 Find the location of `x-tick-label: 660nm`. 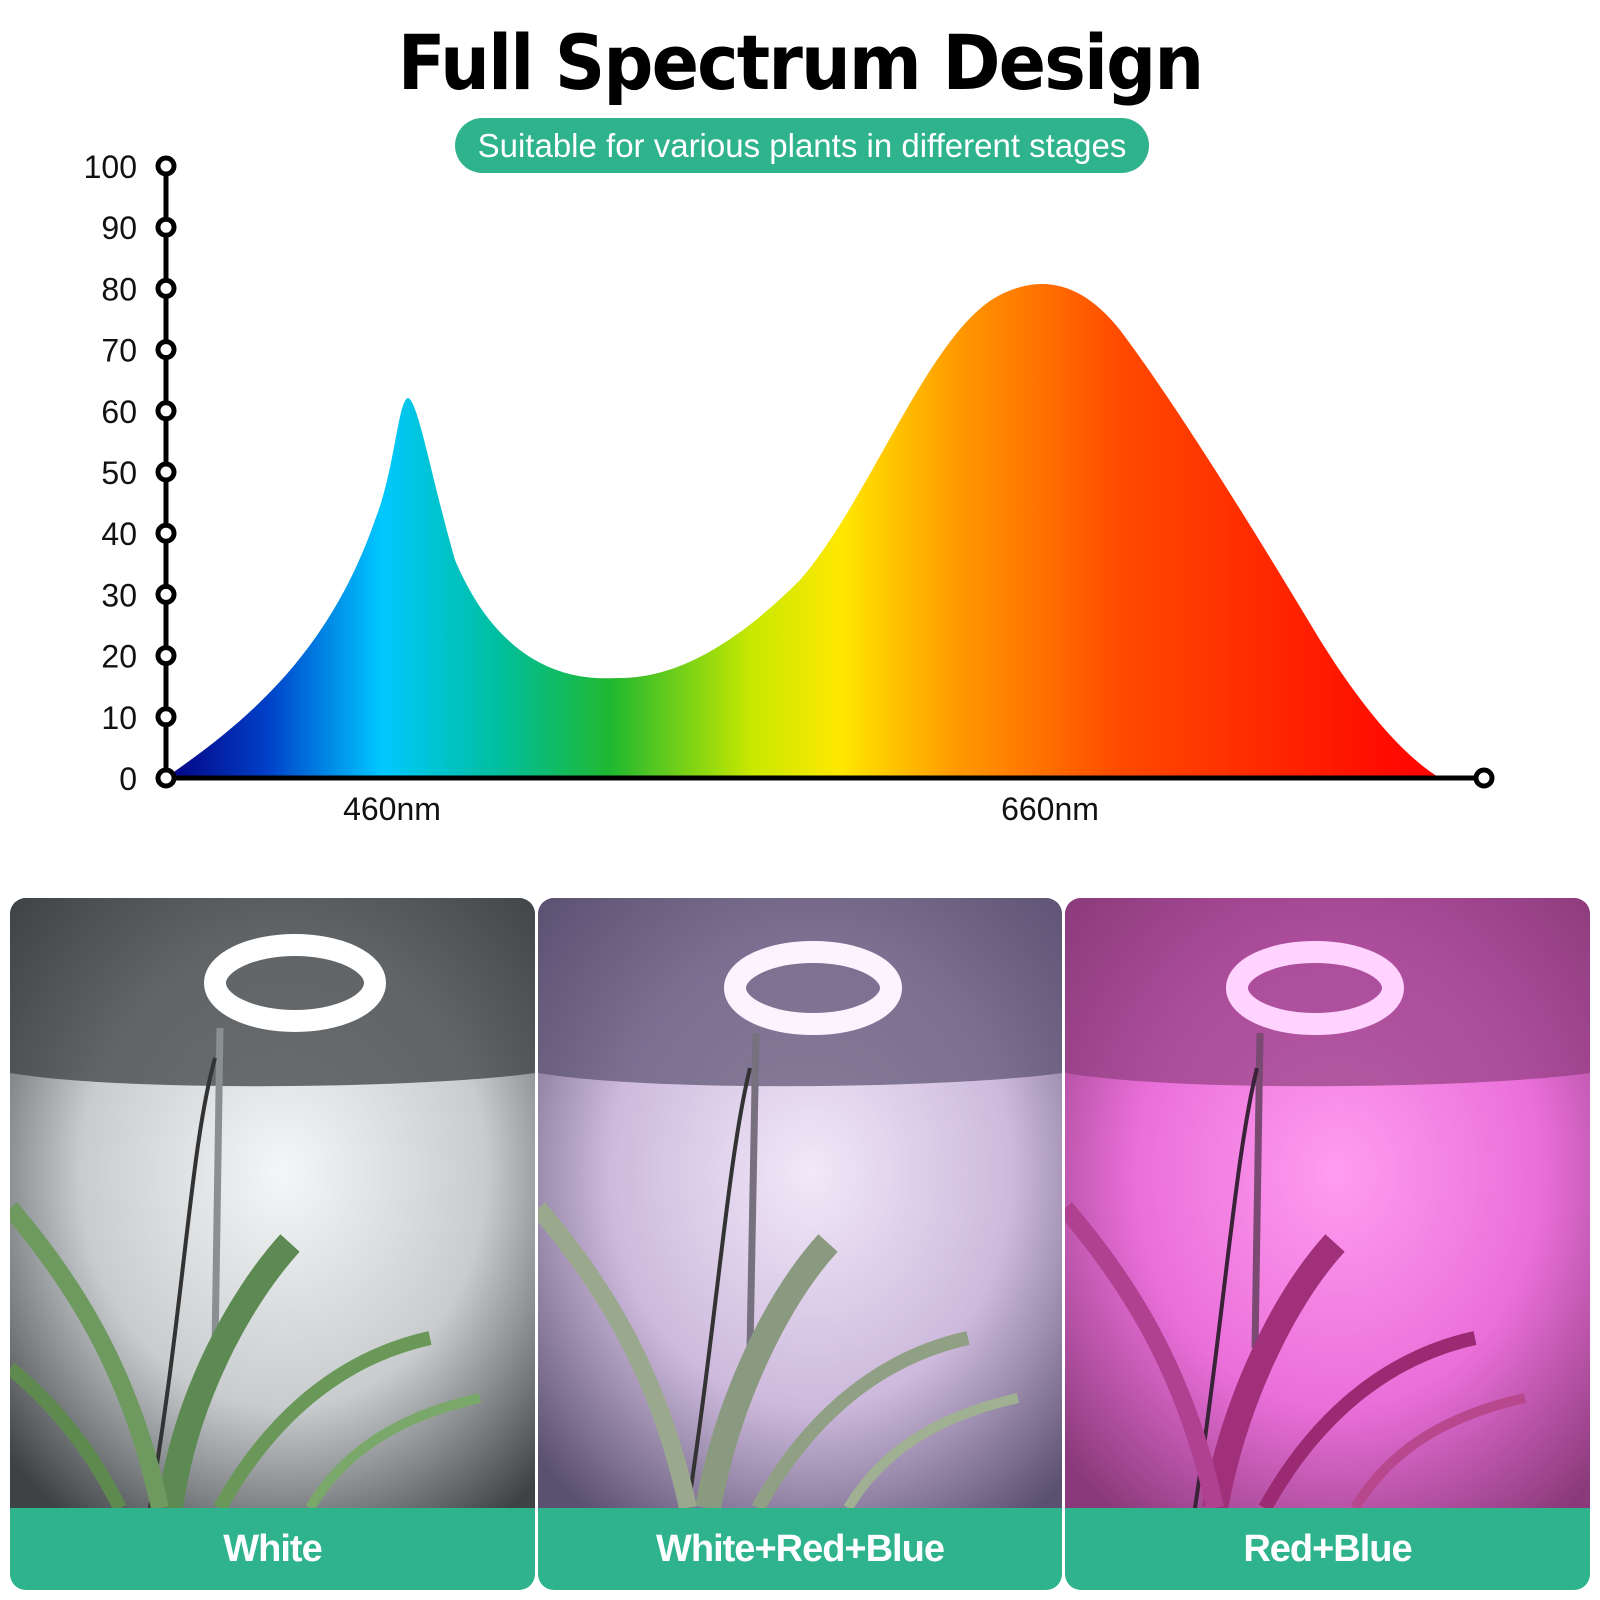

x-tick-label: 660nm is located at coordinates (1050, 809).